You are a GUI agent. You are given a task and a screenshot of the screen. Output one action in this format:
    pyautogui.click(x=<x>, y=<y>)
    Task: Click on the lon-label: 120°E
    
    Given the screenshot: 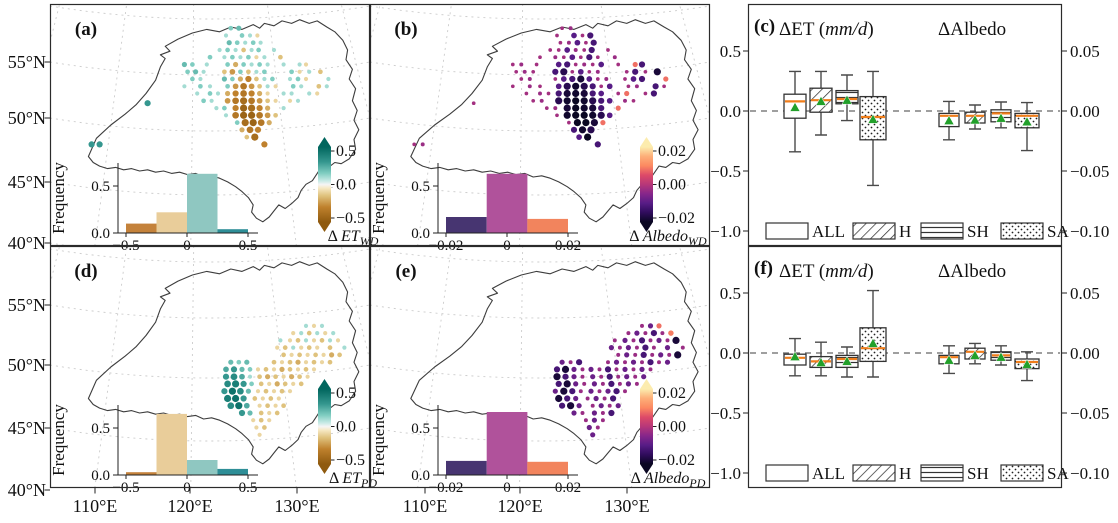 What is the action you would take?
    pyautogui.click(x=189, y=506)
    